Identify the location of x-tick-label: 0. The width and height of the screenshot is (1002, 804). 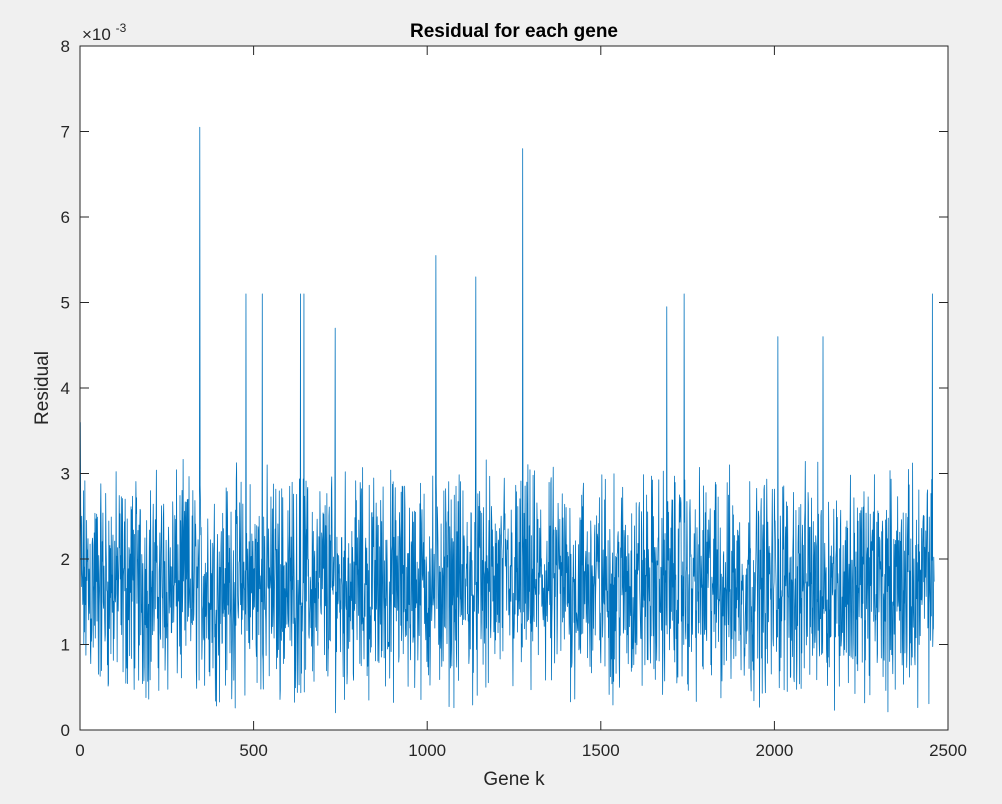
(79, 750).